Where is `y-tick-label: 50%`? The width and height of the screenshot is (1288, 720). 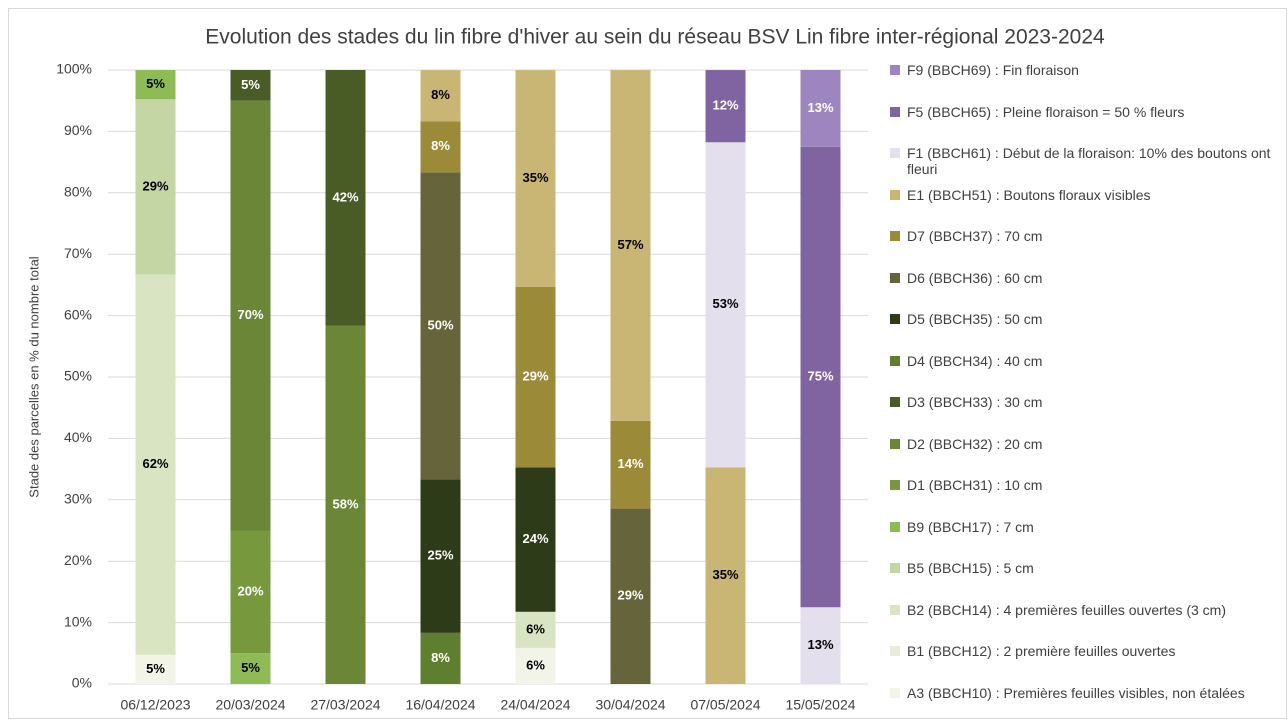 y-tick-label: 50% is located at coordinates (78, 376).